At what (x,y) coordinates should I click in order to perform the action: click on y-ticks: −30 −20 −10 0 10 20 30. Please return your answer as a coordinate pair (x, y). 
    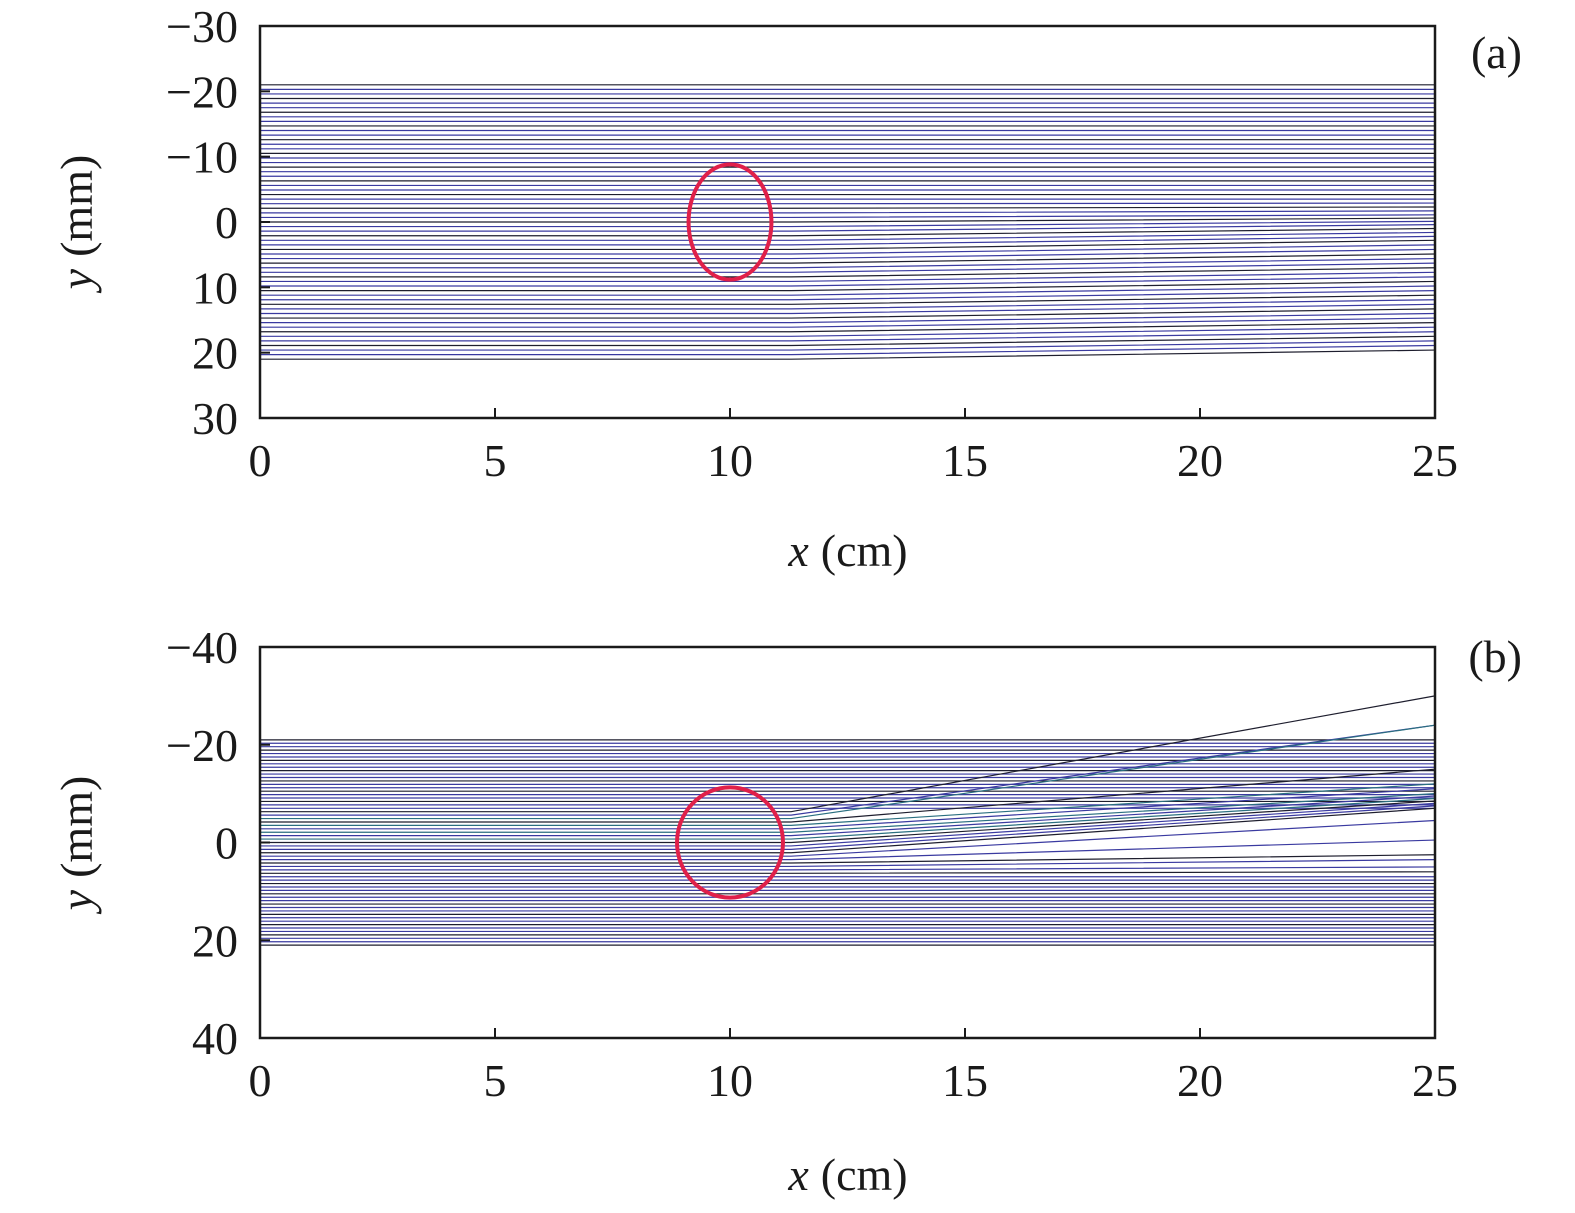
    Looking at the image, I should click on (218, 222).